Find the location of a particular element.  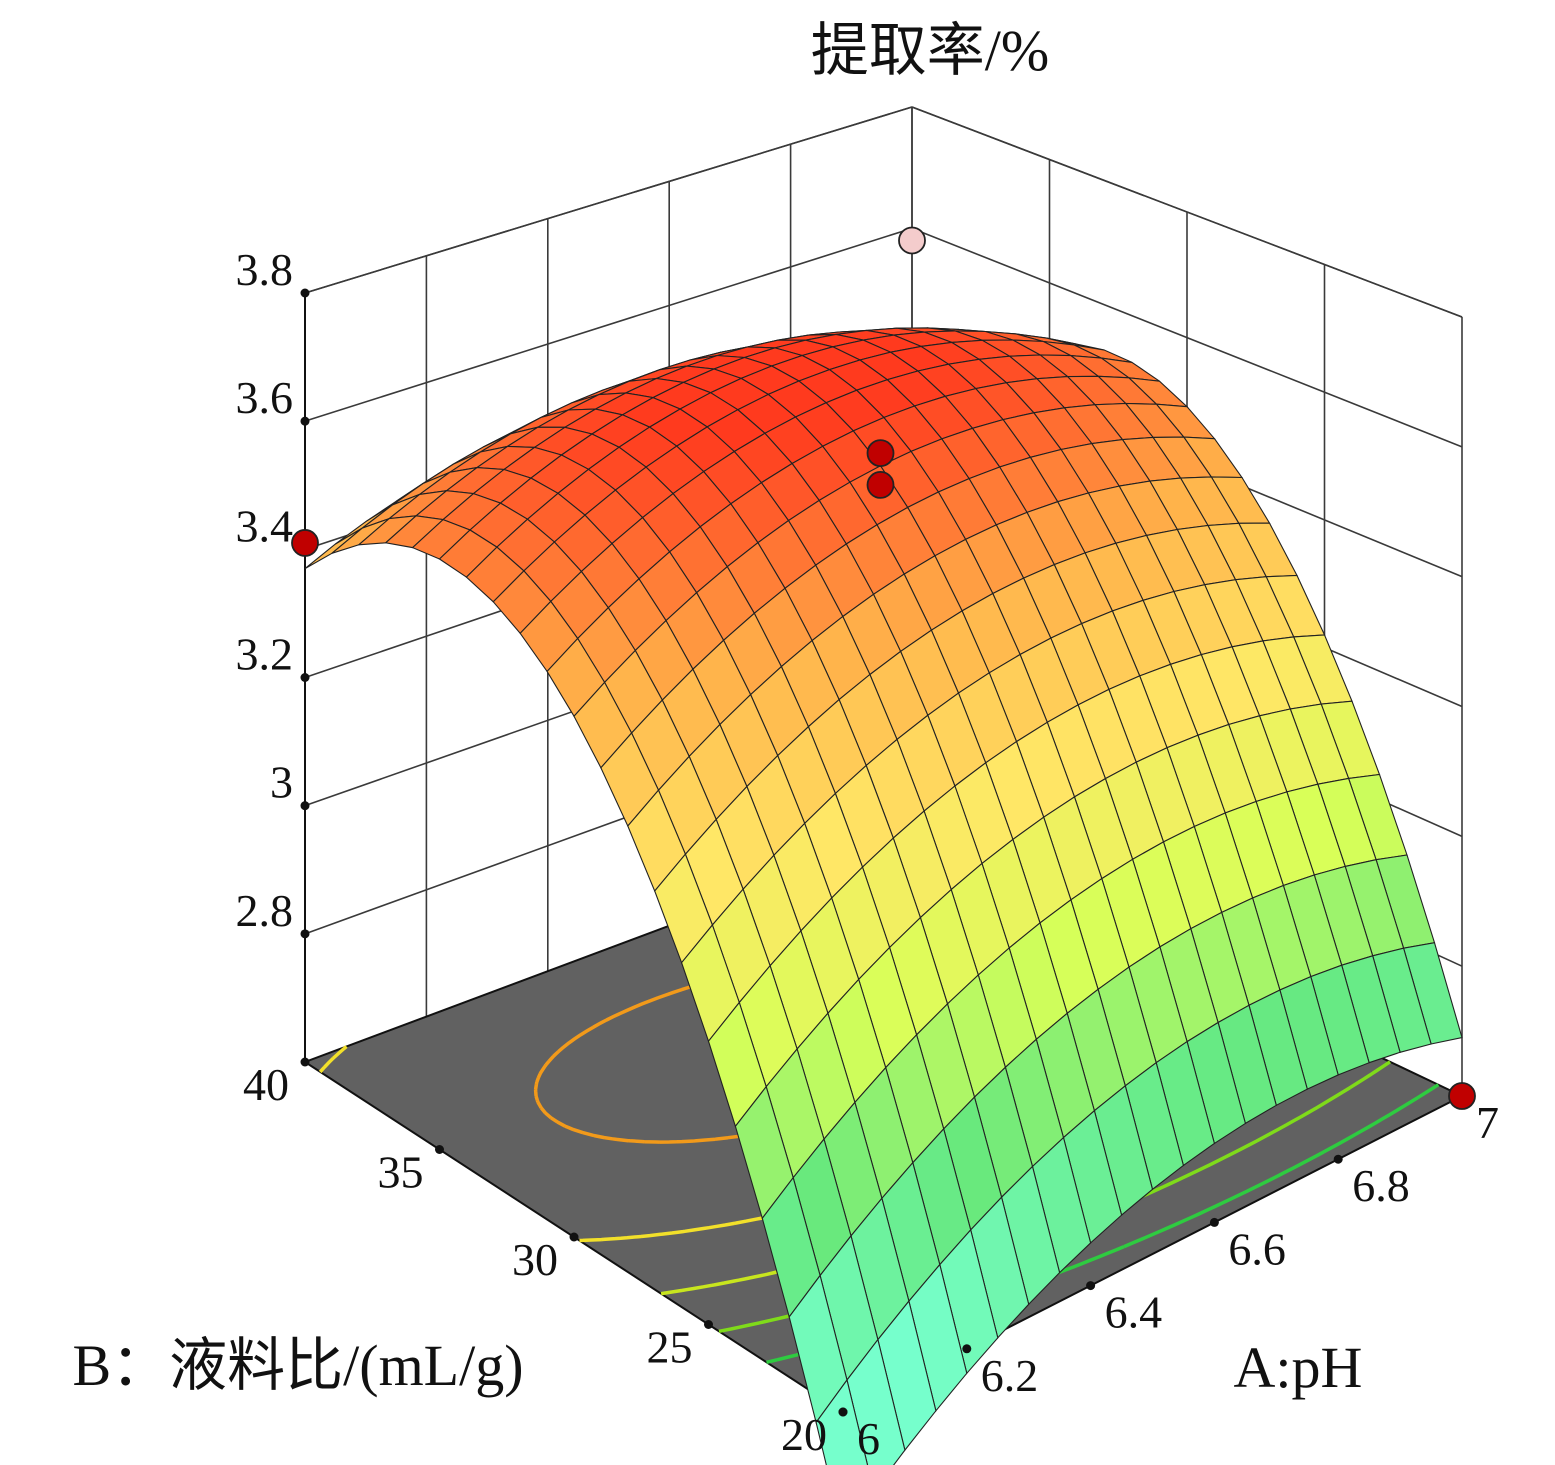

y-axis-title: B：液料比/(mL/g) is located at coordinates (297, 1365).